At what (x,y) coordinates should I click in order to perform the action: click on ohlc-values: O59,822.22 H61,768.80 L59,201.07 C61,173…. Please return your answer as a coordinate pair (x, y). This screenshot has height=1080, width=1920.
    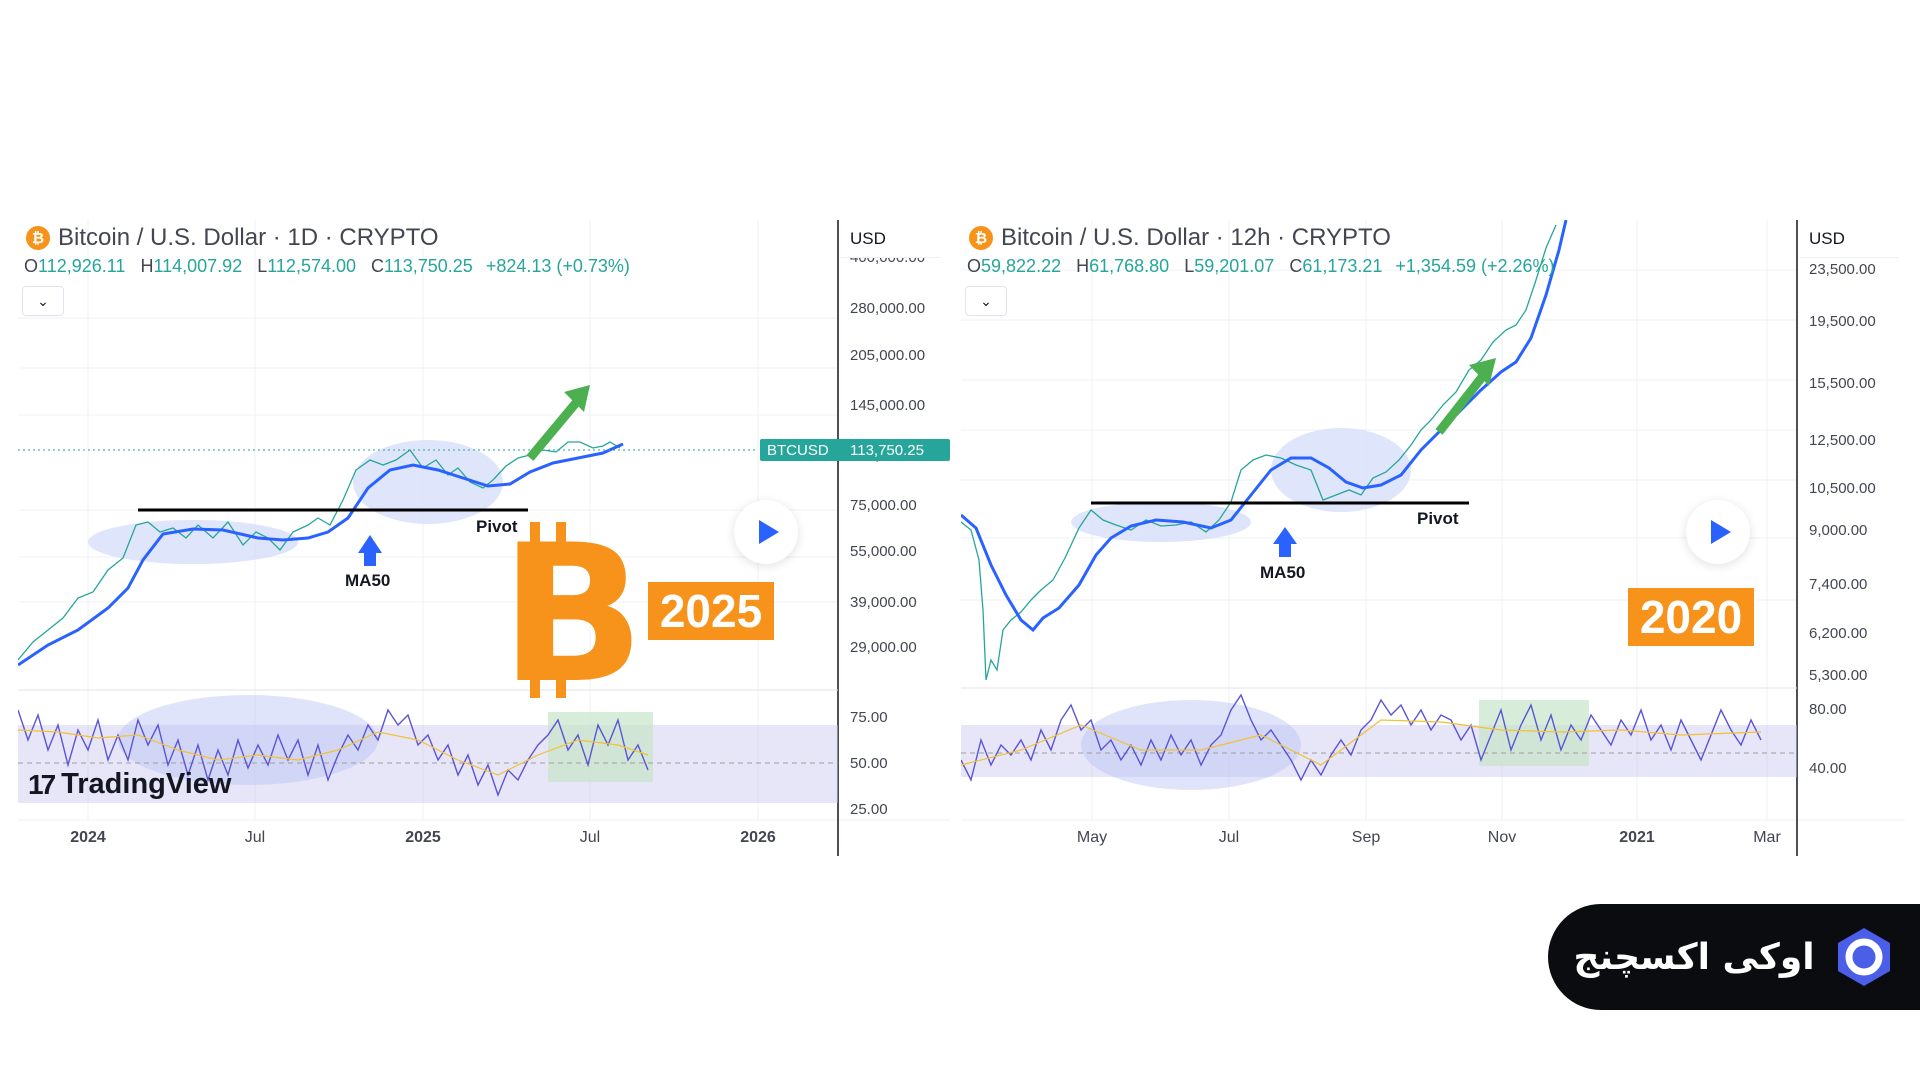
    Looking at the image, I should click on (1261, 266).